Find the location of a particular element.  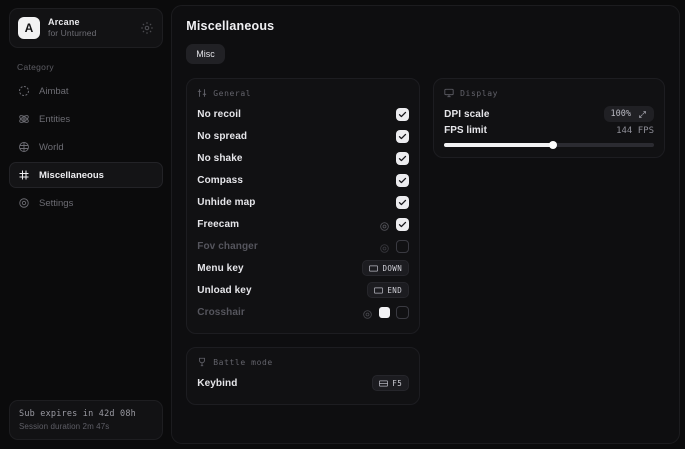

monitor-icon is located at coordinates (449, 93).